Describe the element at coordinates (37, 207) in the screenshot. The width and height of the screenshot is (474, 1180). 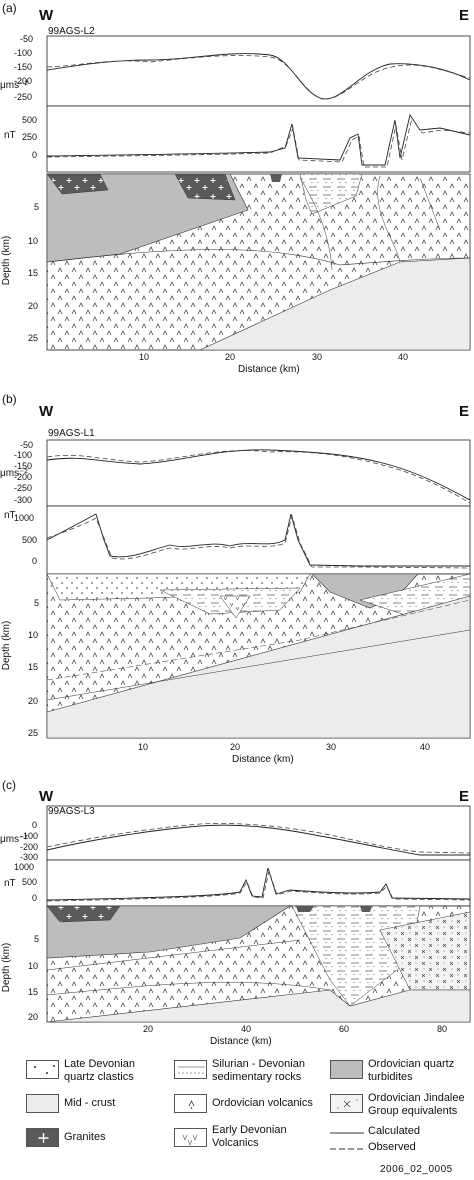
I see `panel-a-depth-tick: 5` at that location.